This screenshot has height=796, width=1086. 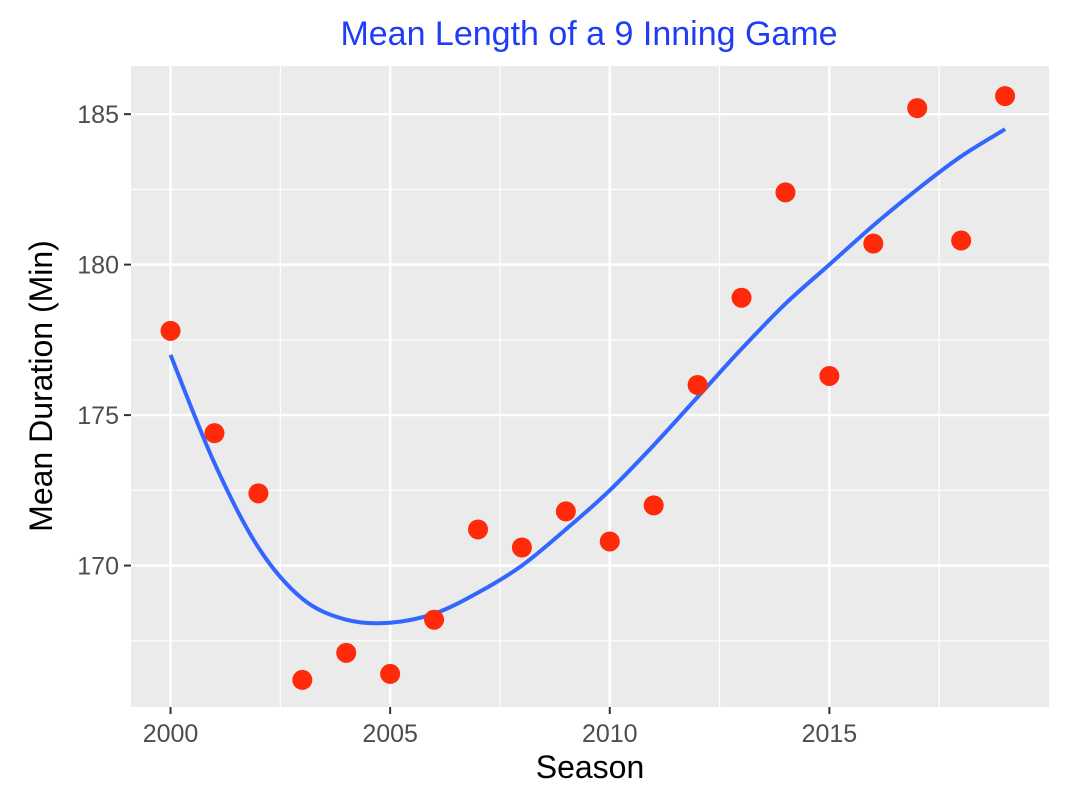 What do you see at coordinates (98, 567) in the screenshot?
I see `y-tick-label: 170` at bounding box center [98, 567].